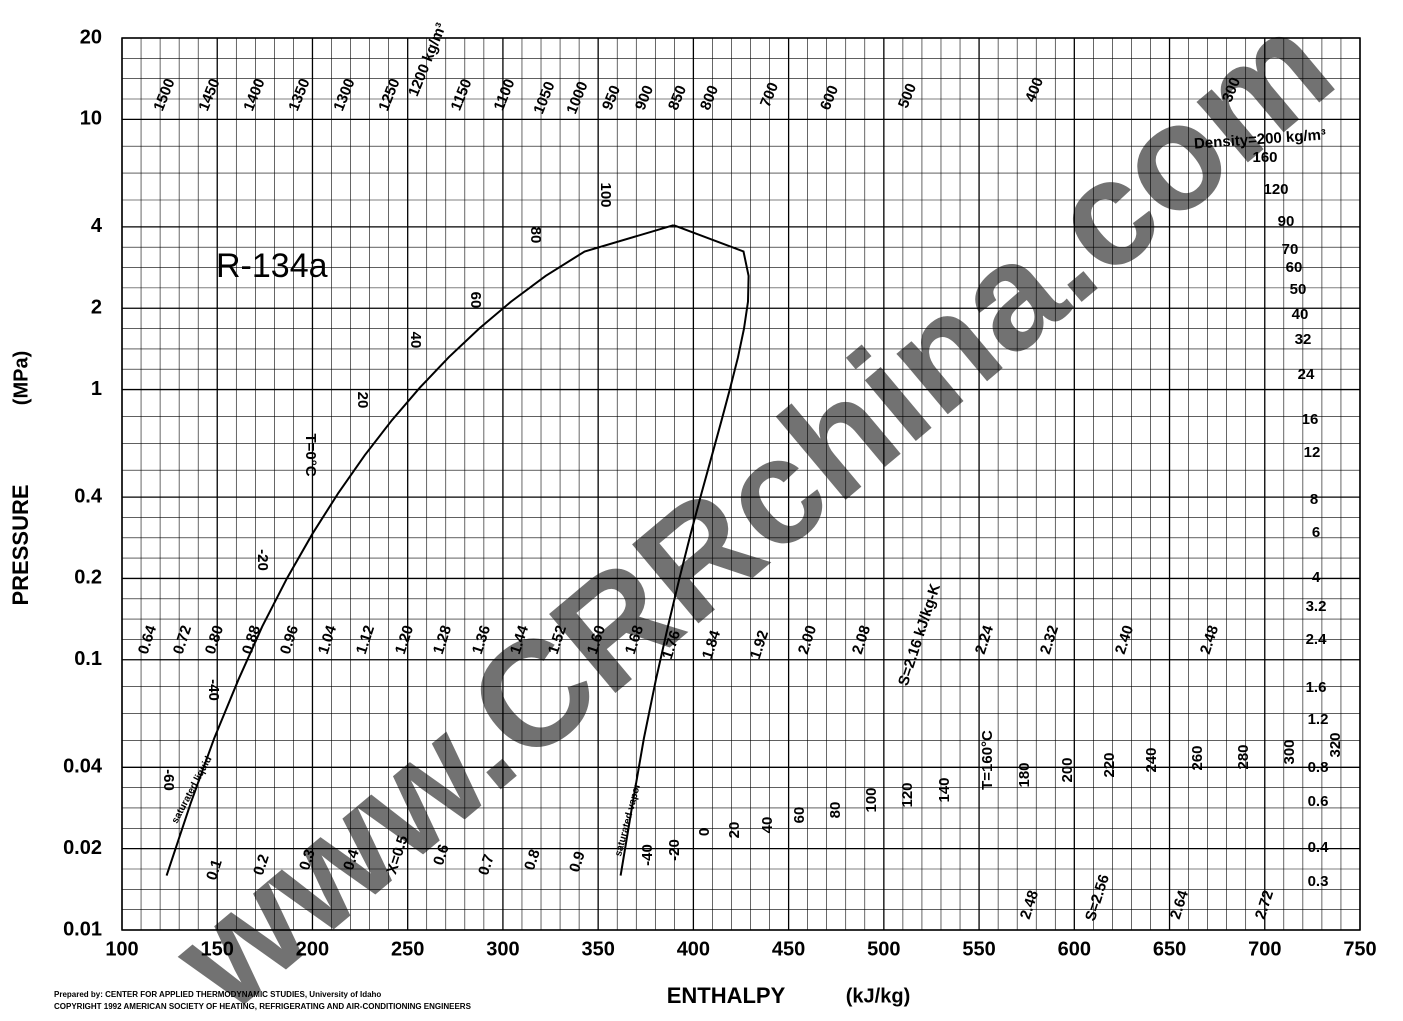  Describe the element at coordinates (1243, 756) in the screenshot. I see `annotation: 280` at that location.